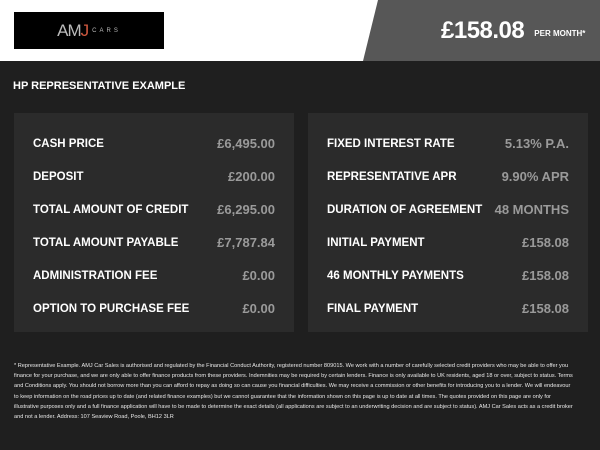 The image size is (600, 450). Describe the element at coordinates (373, 308) in the screenshot. I see `finance-label: FINAL PAYMENT` at that location.